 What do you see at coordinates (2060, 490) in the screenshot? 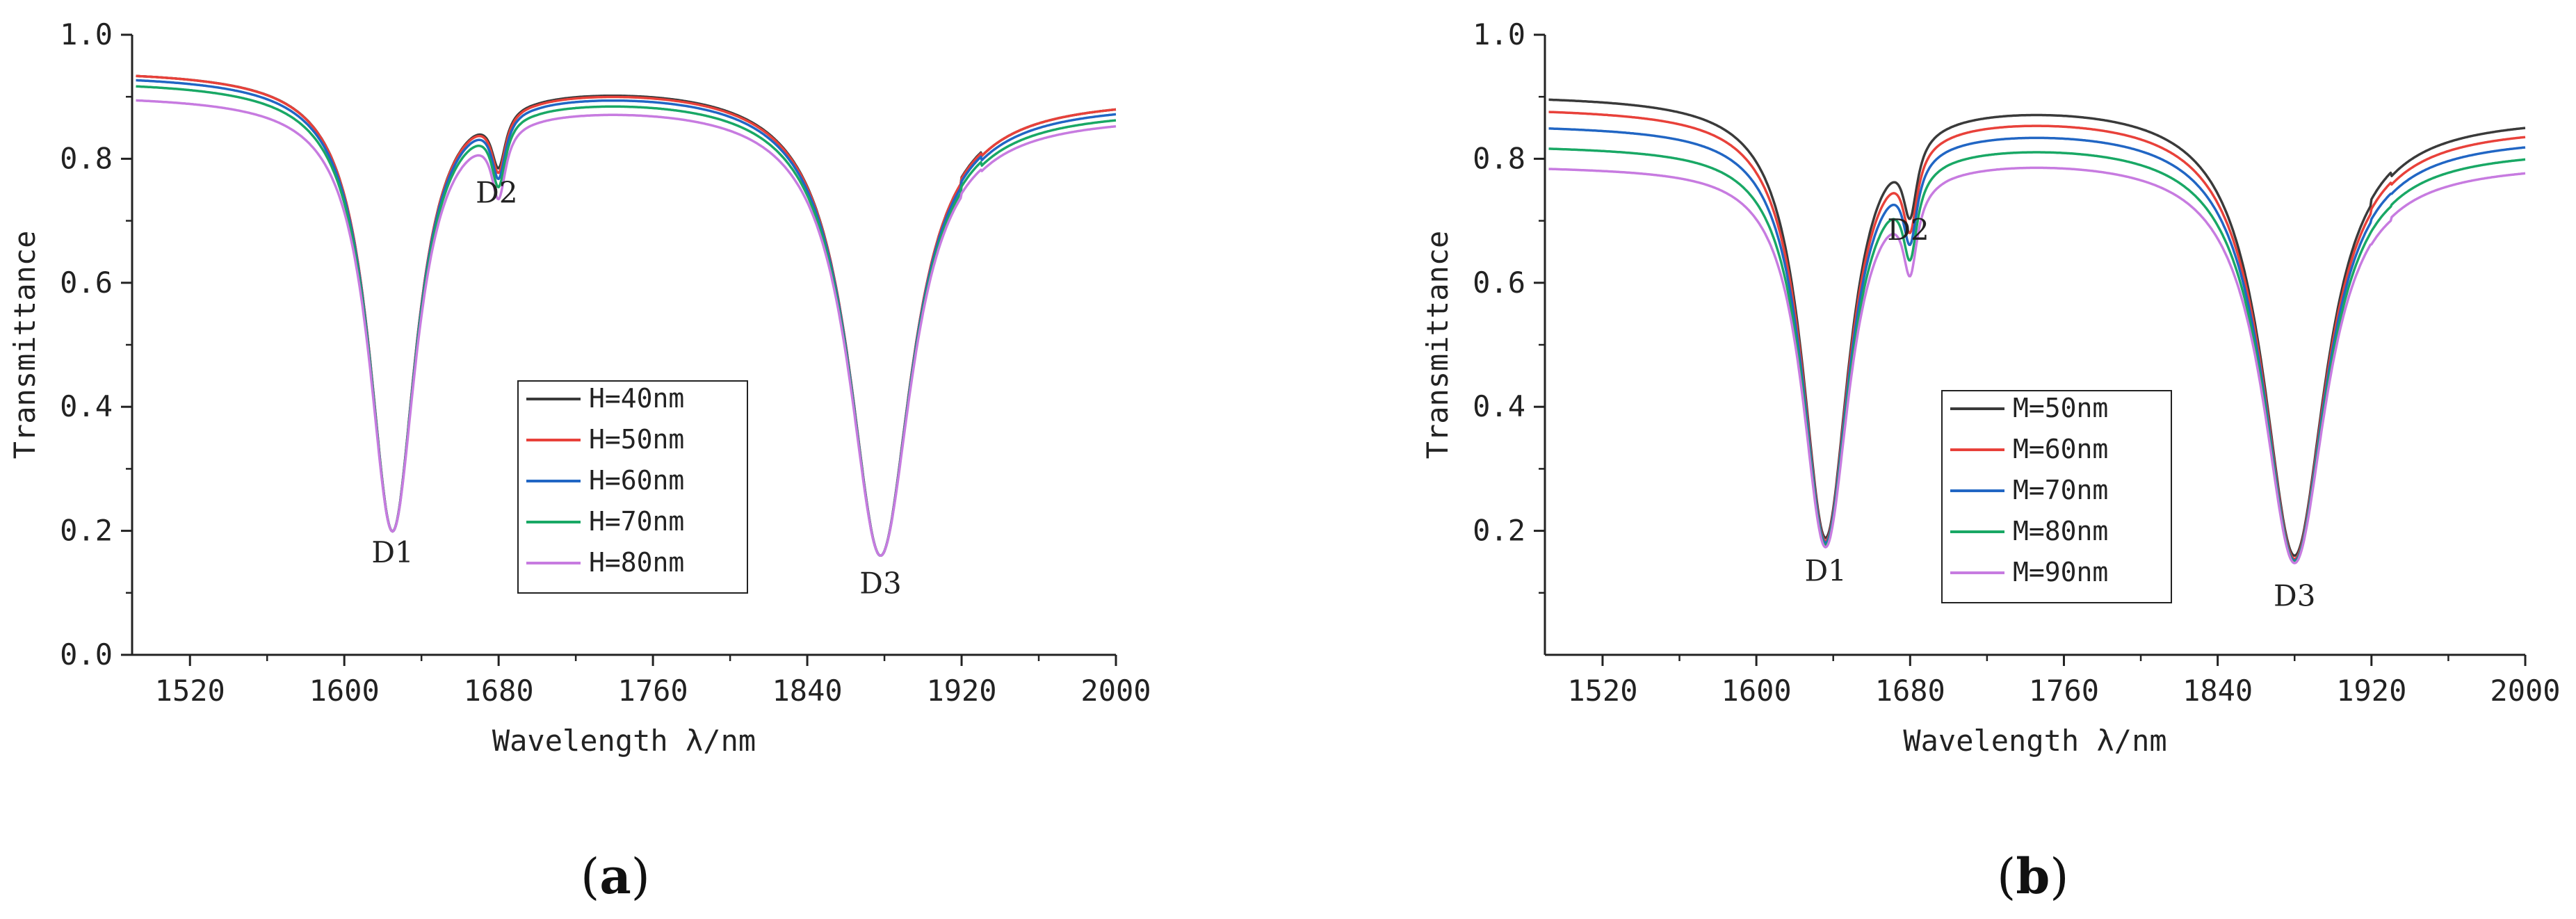
I see `panel-b-legend-label: M=70nm` at bounding box center [2060, 490].